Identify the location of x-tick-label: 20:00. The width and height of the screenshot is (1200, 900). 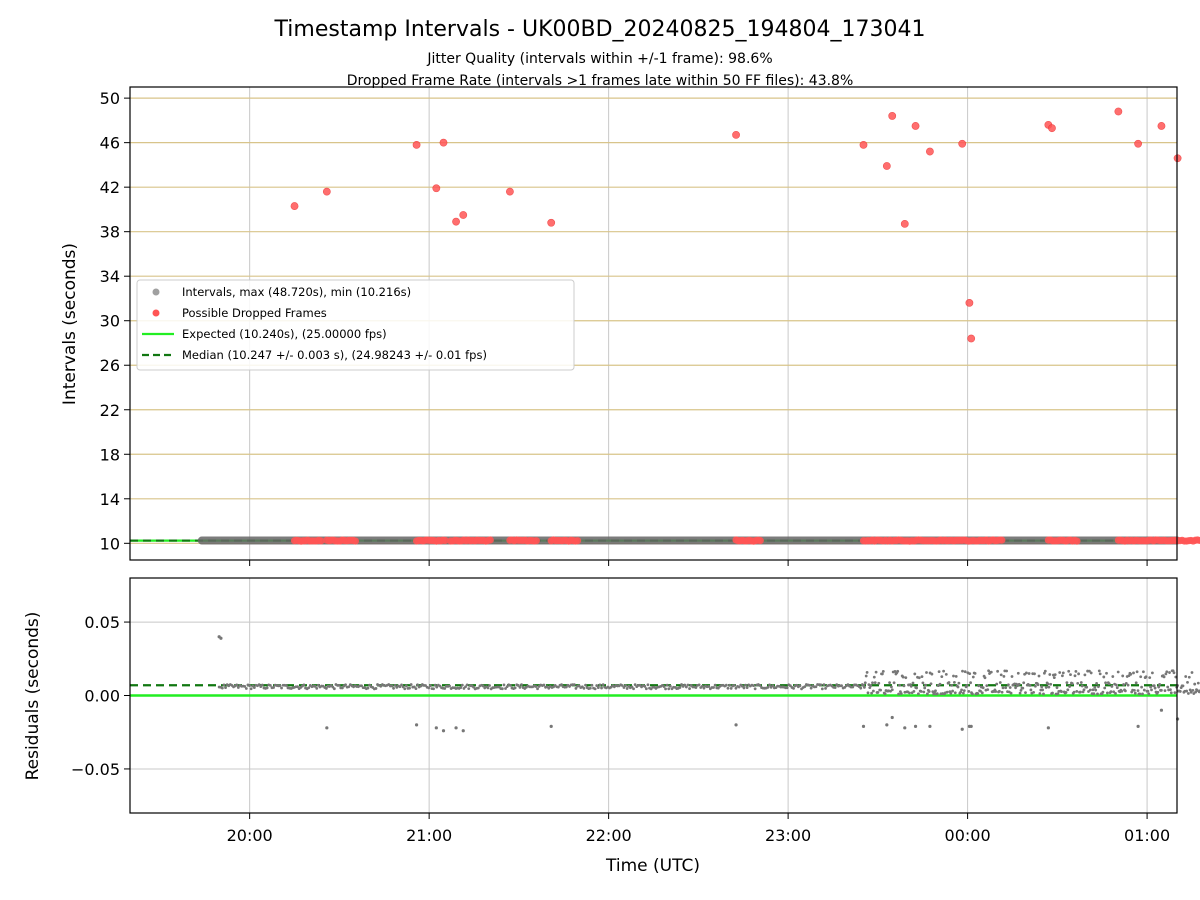
(250, 835).